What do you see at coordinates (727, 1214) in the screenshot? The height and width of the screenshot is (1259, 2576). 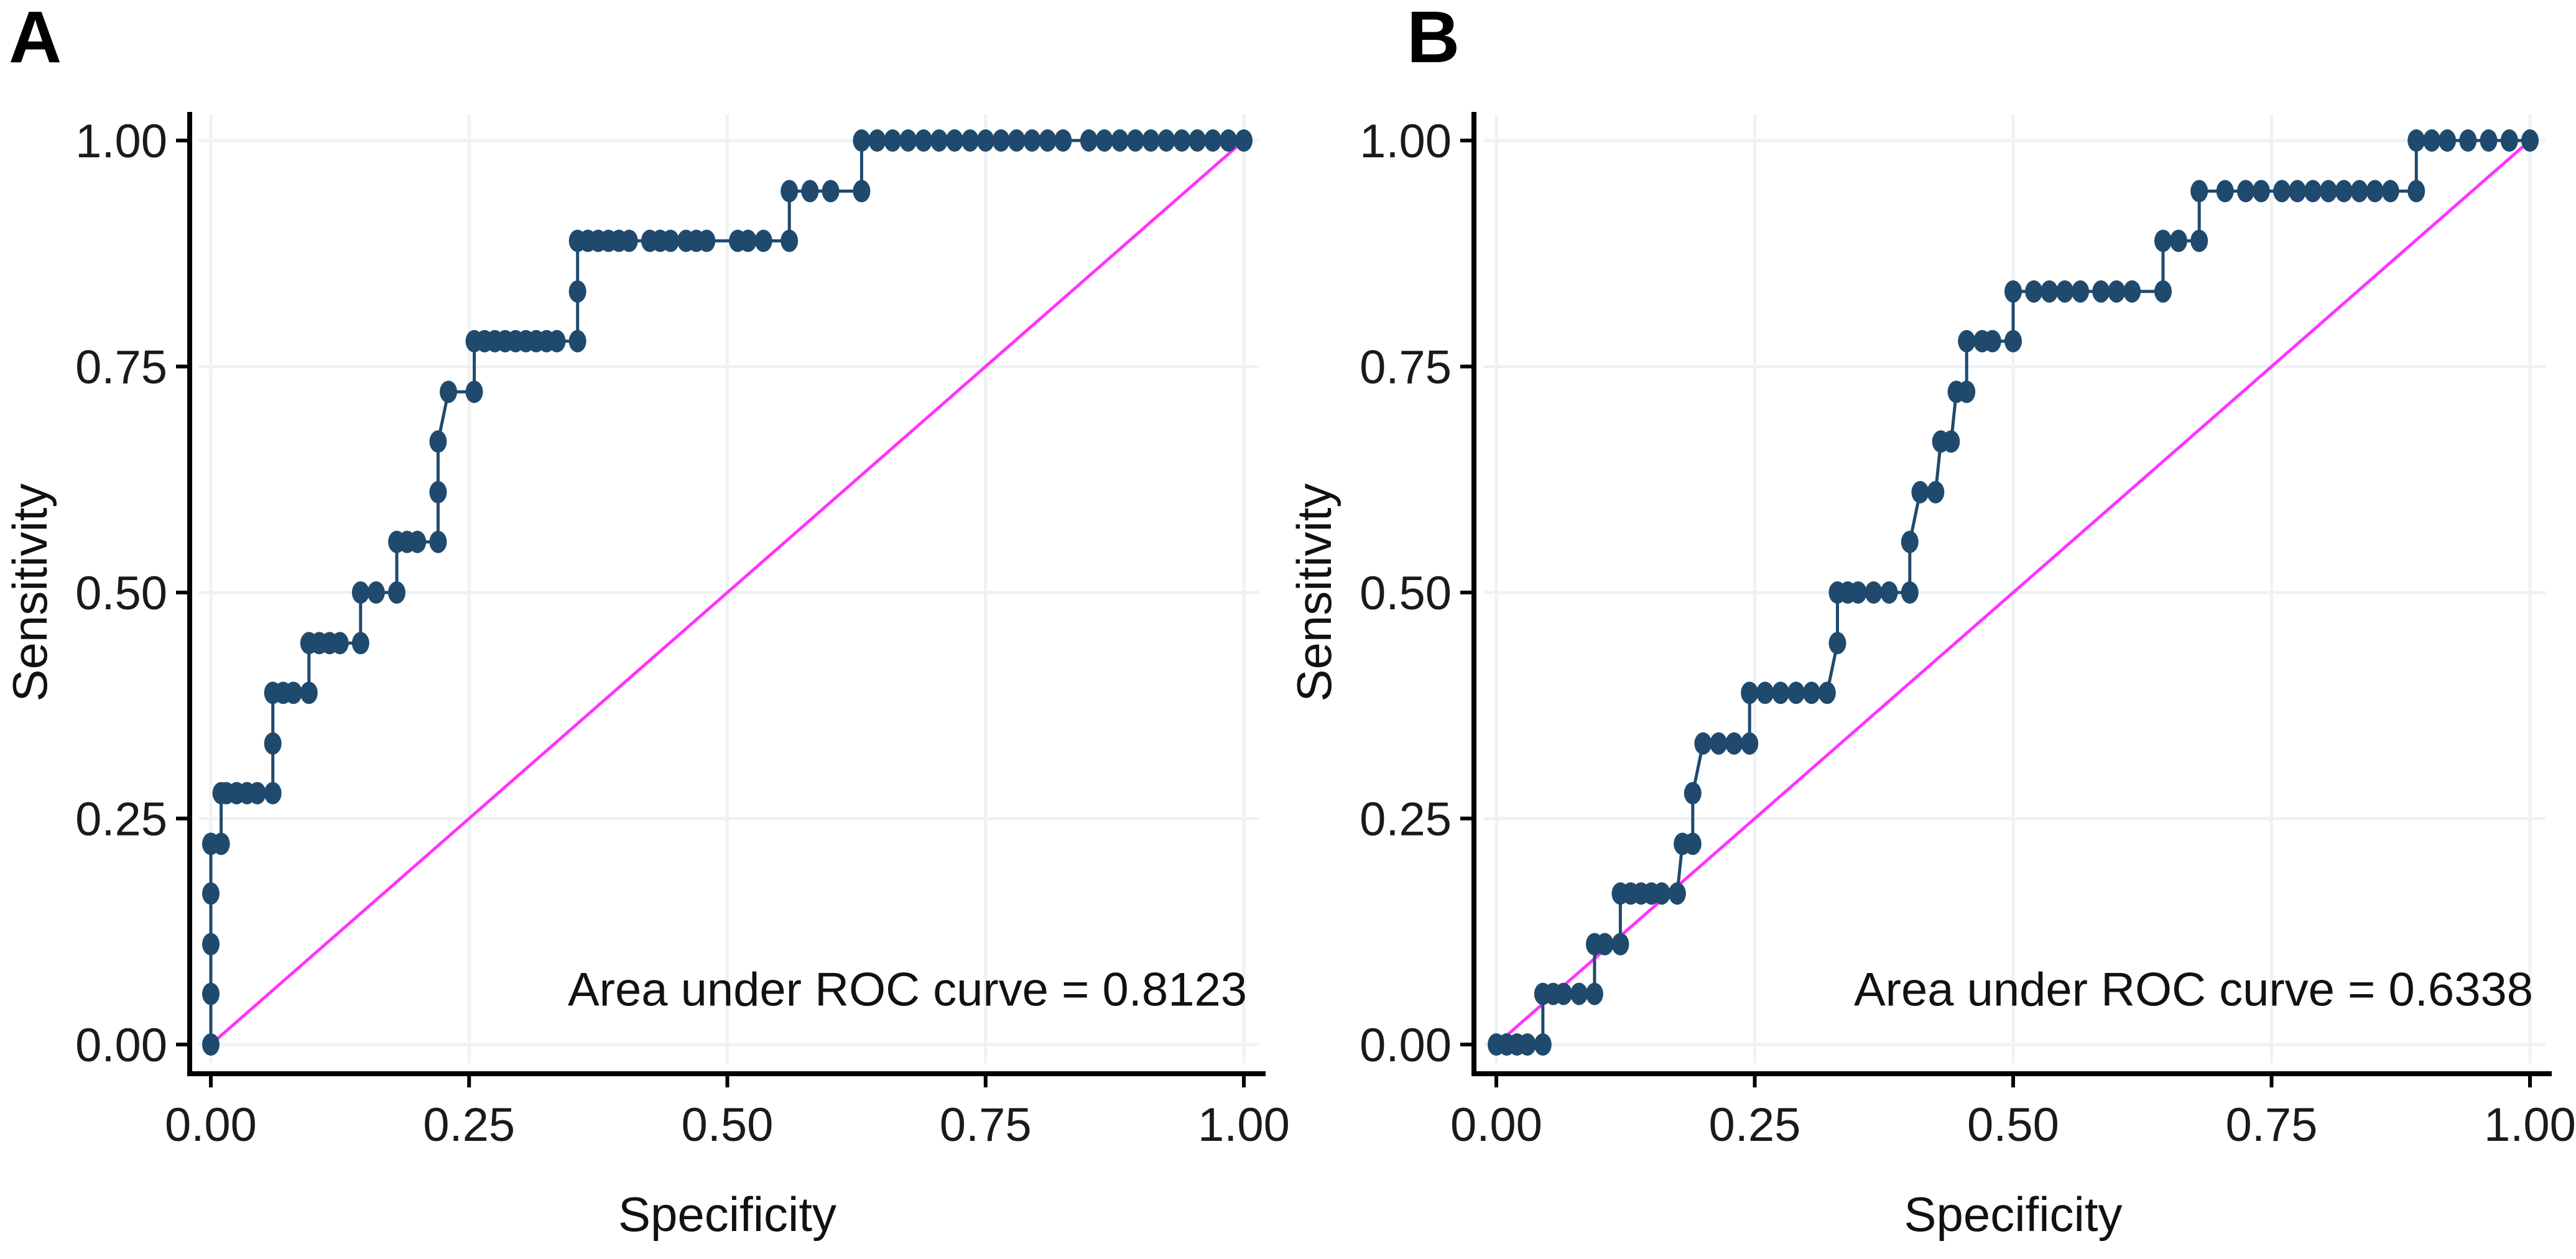 I see `x-axis-title: Specificity` at bounding box center [727, 1214].